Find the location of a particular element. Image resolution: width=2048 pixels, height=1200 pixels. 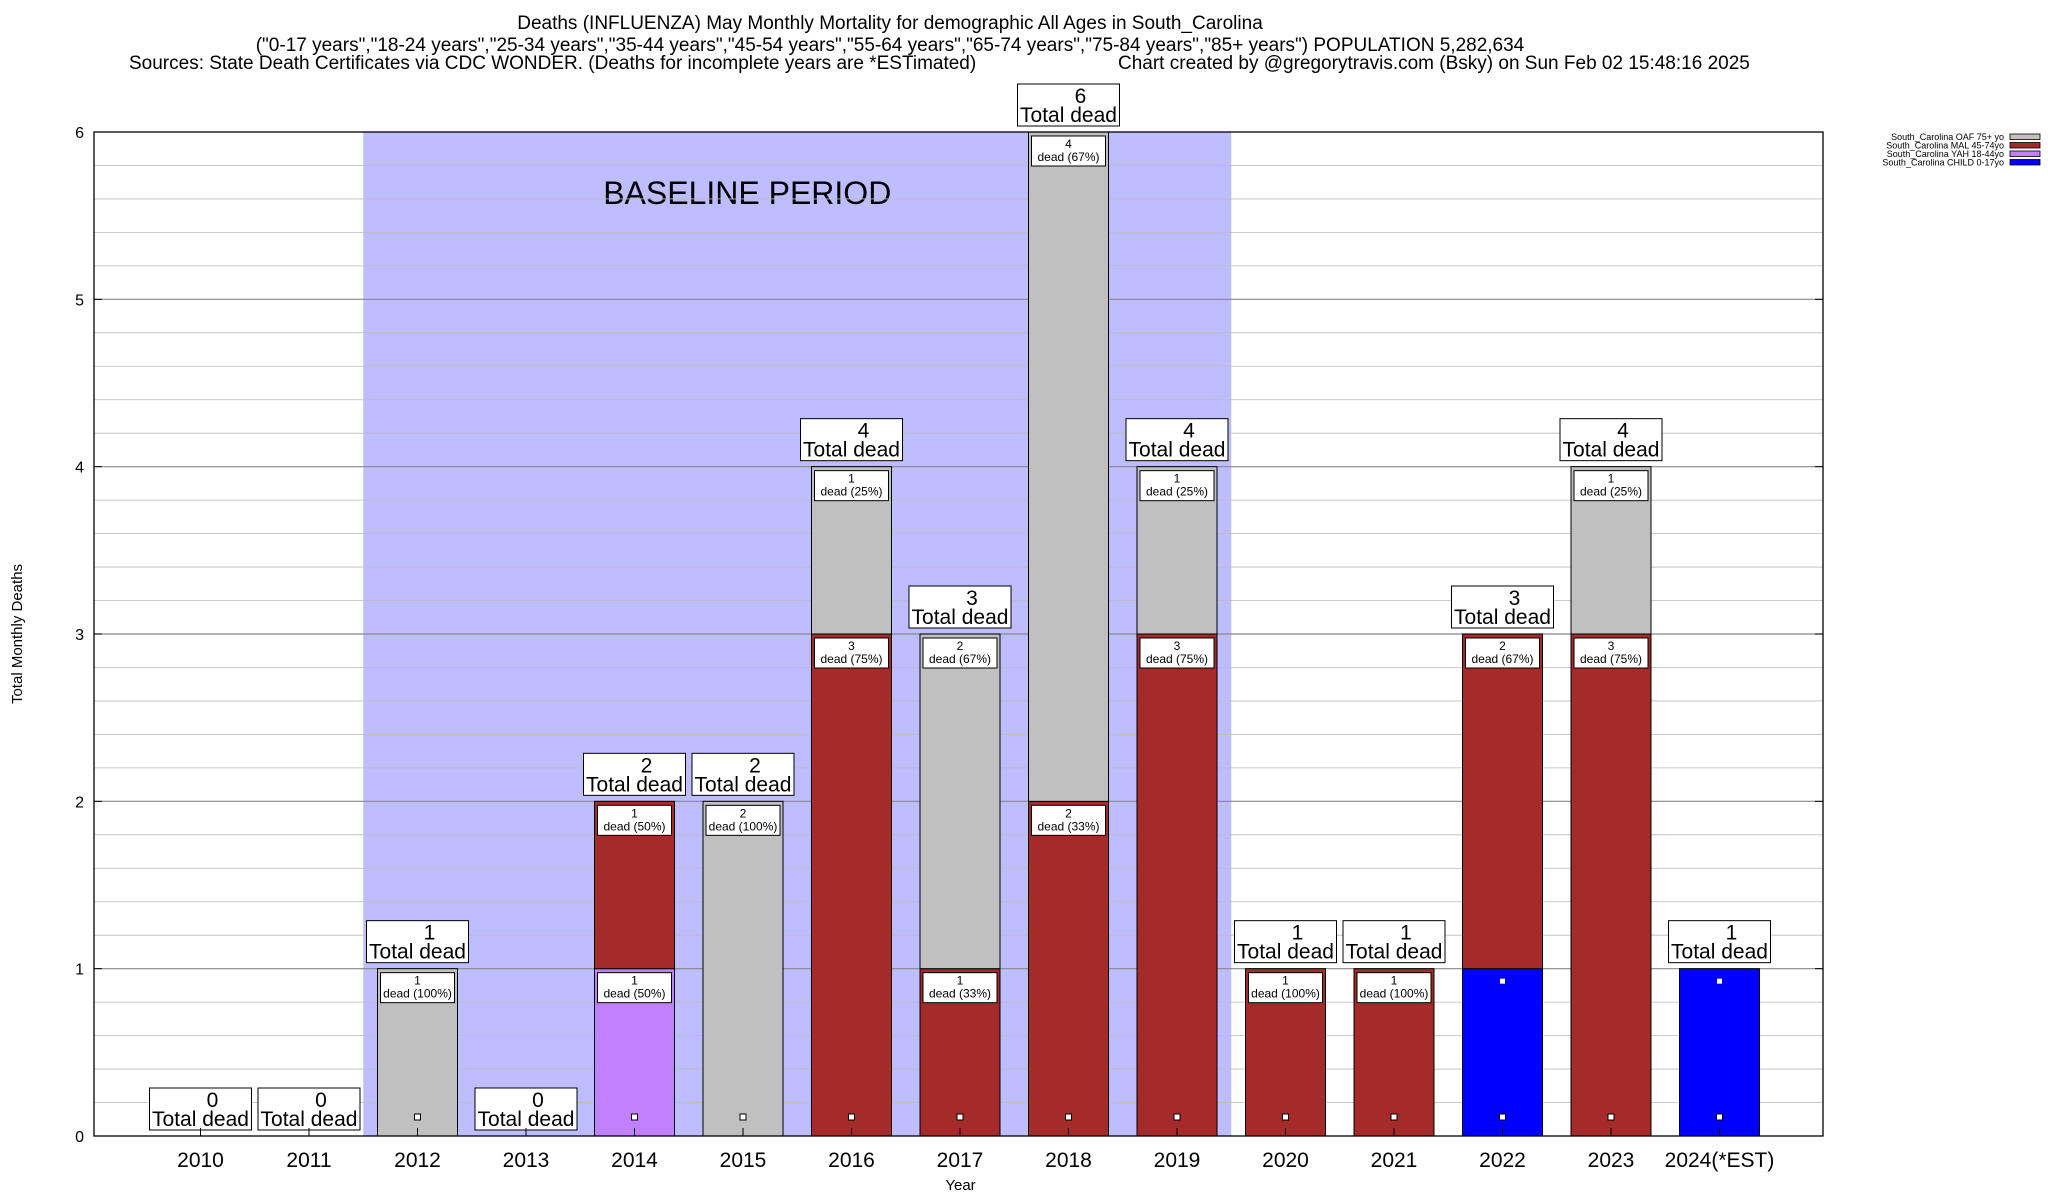

x-tick-label: 2014 is located at coordinates (634, 1160).